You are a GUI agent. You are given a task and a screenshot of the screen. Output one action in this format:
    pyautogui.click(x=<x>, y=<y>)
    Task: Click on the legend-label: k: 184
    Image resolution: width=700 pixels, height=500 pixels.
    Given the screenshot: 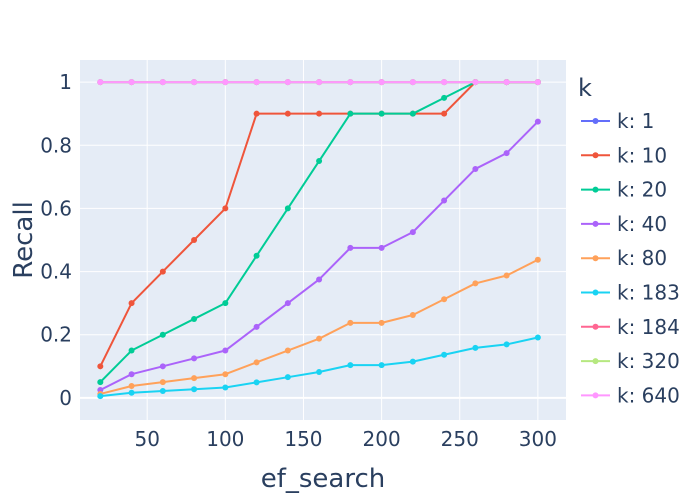 What is the action you would take?
    pyautogui.click(x=648, y=327)
    